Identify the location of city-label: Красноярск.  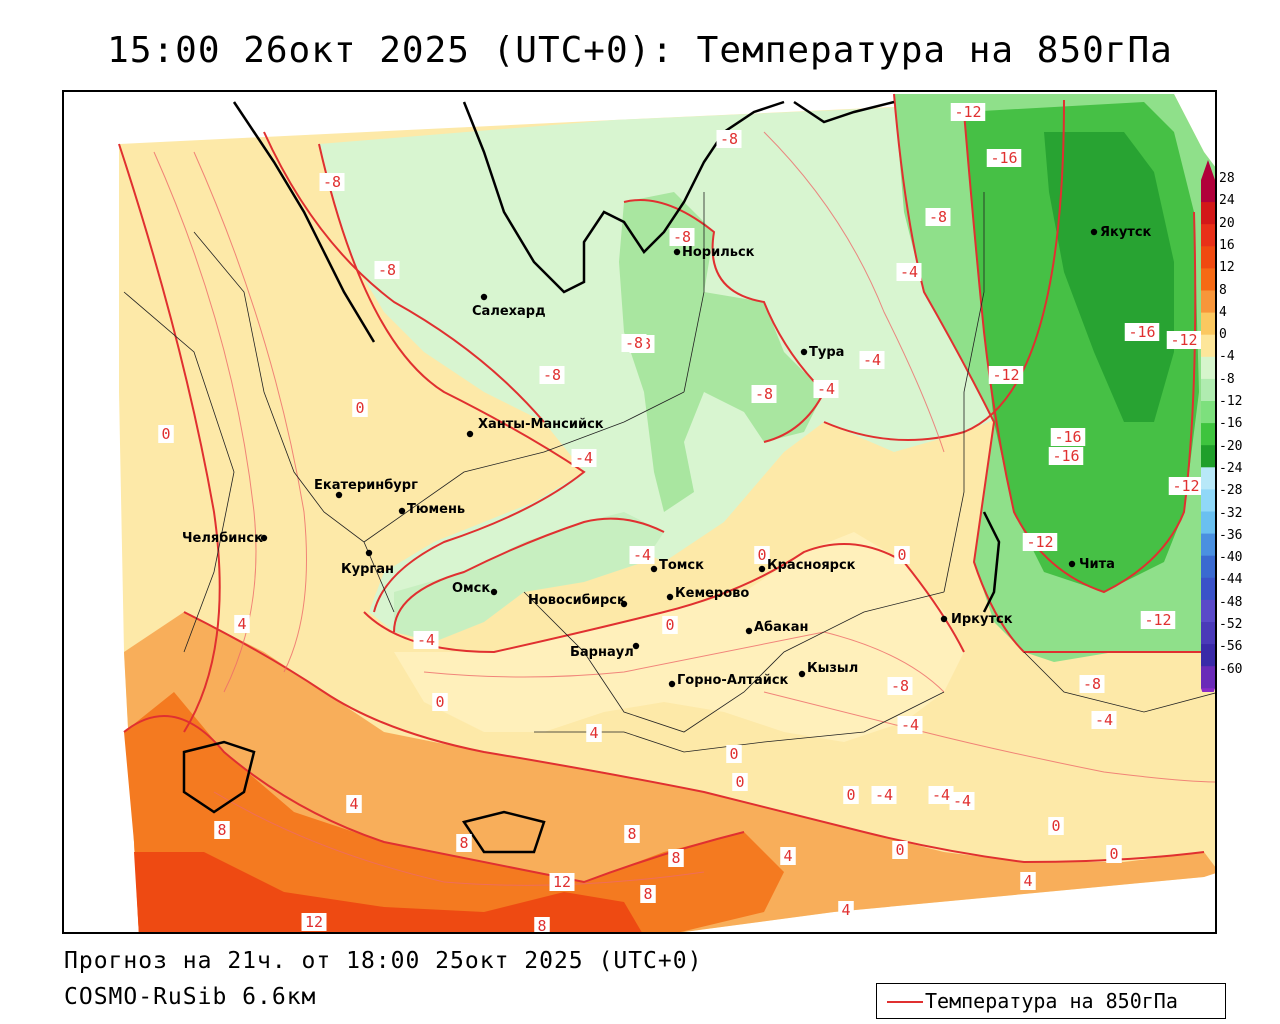
(811, 565).